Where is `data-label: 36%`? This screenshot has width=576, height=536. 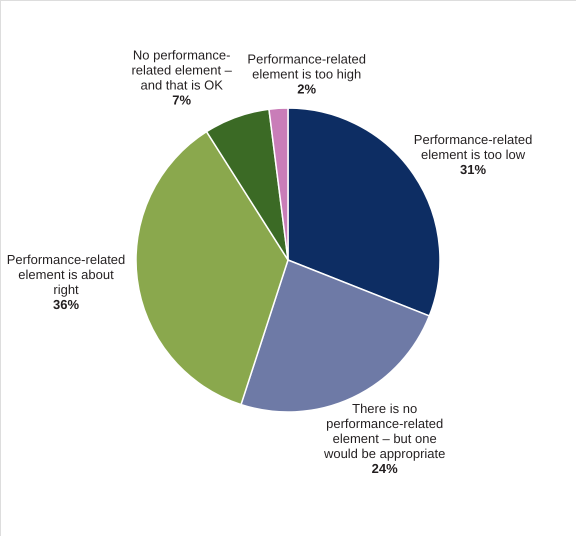 data-label: 36% is located at coordinates (66, 304).